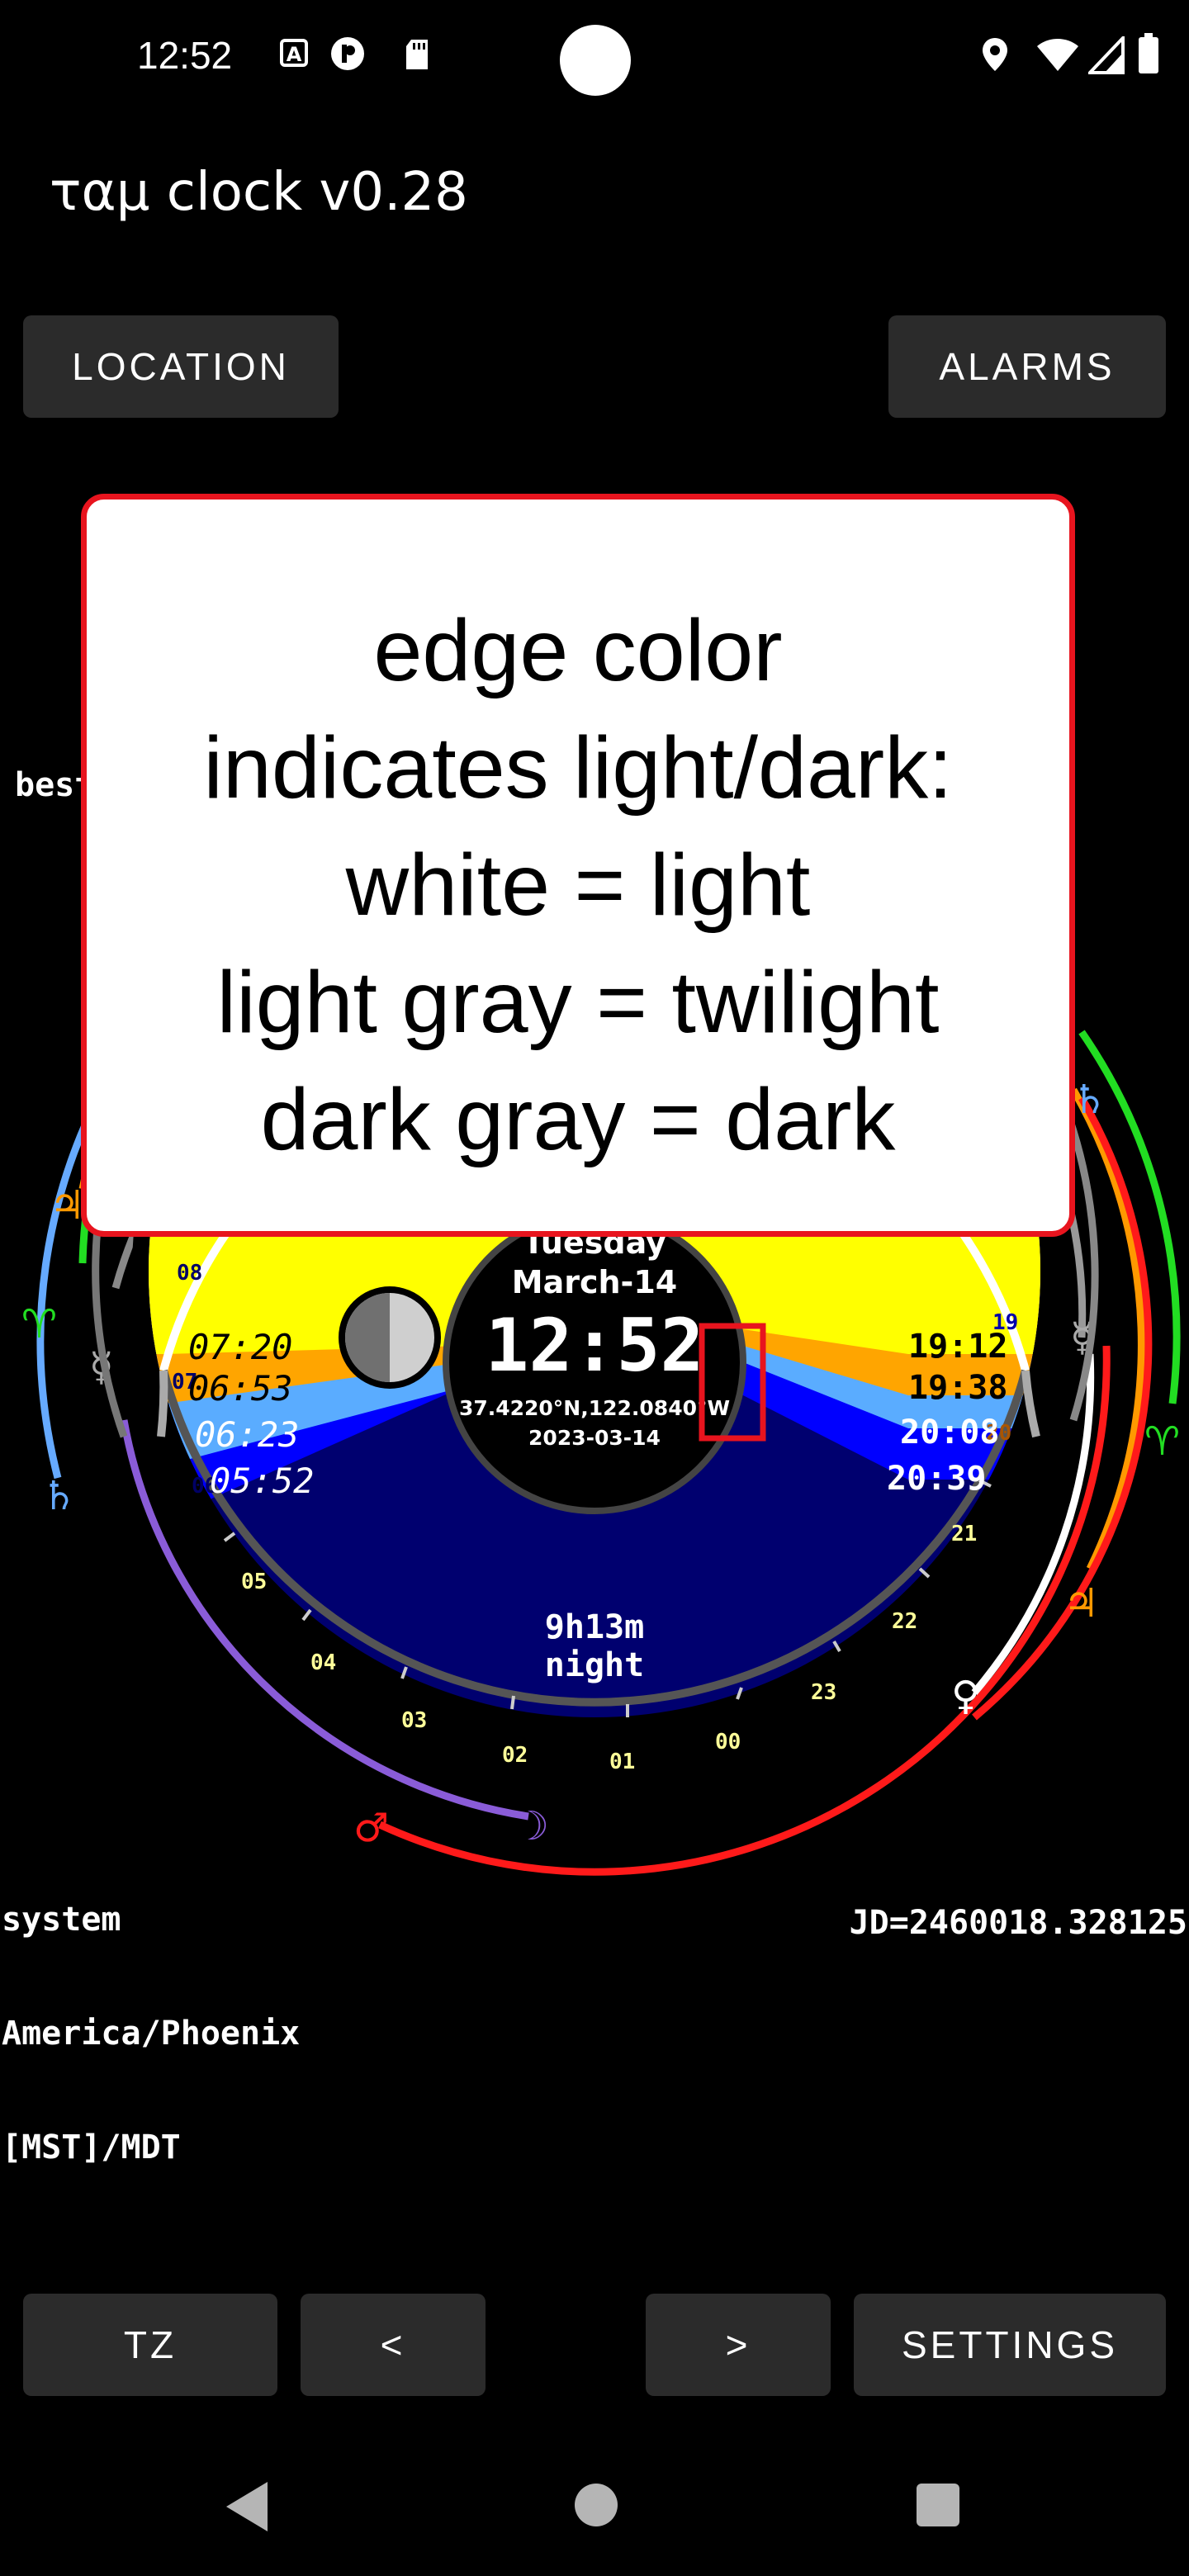 This screenshot has width=1189, height=2576. What do you see at coordinates (259, 192) in the screenshot?
I see `app-title: ταμ clock v0.28` at bounding box center [259, 192].